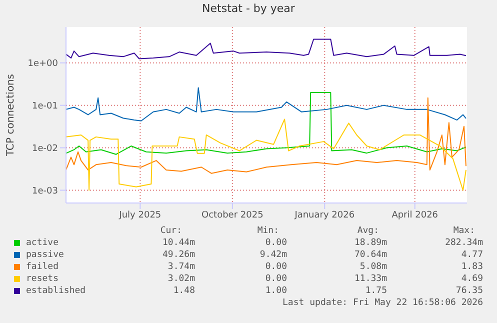  What do you see at coordinates (45, 107) in the screenshot?
I see `y-tick-label: 1e-01` at bounding box center [45, 107].